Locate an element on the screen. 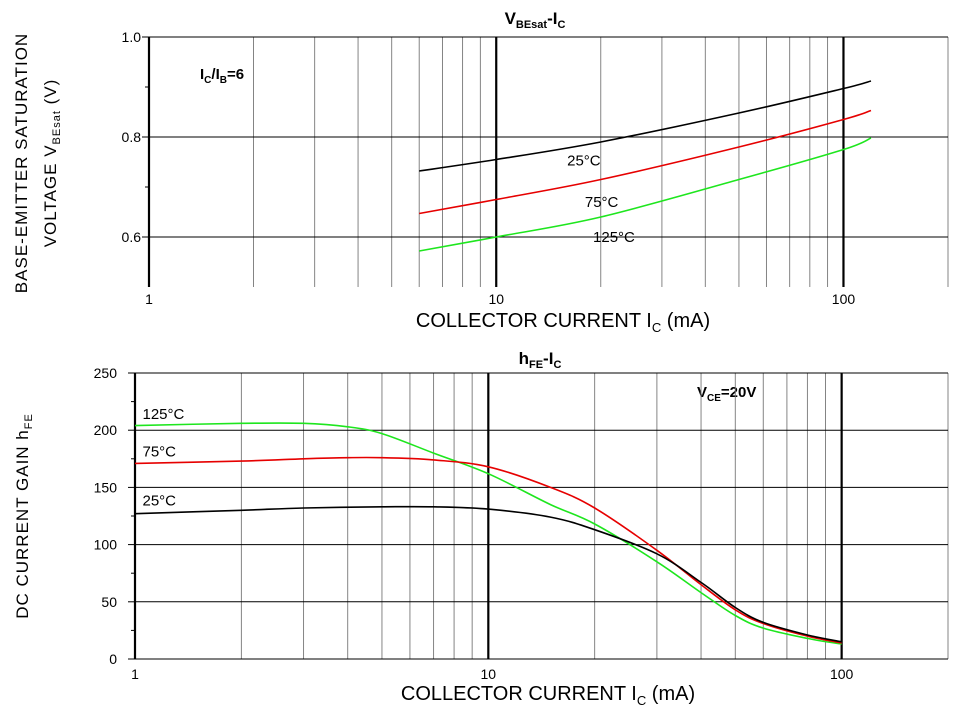 This screenshot has width=963, height=714. chart1-ytick-label: 0.8 is located at coordinates (132, 137).